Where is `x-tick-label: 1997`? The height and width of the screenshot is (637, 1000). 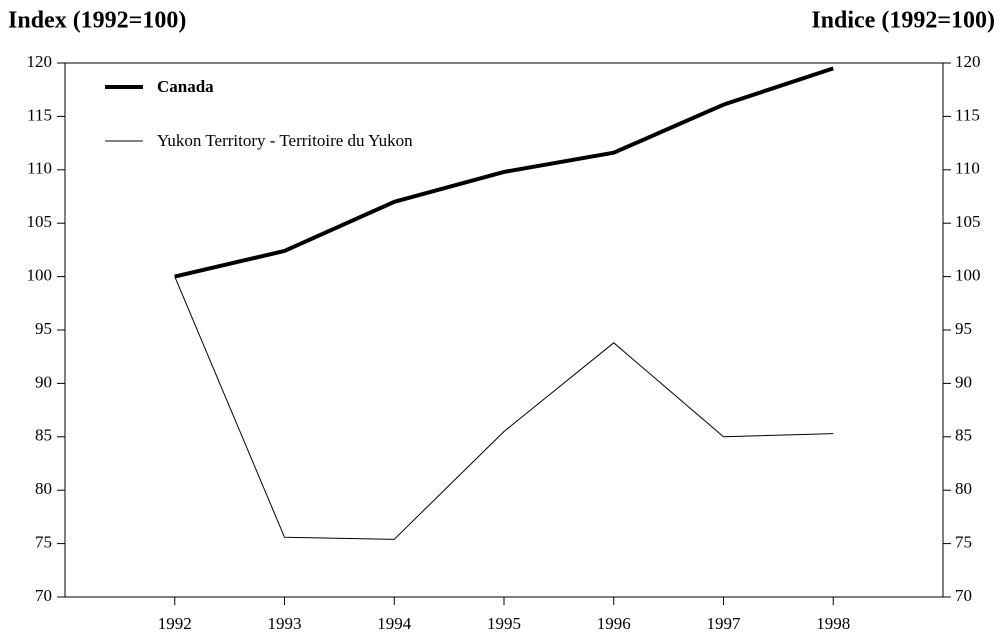
x-tick-label: 1997 is located at coordinates (724, 623).